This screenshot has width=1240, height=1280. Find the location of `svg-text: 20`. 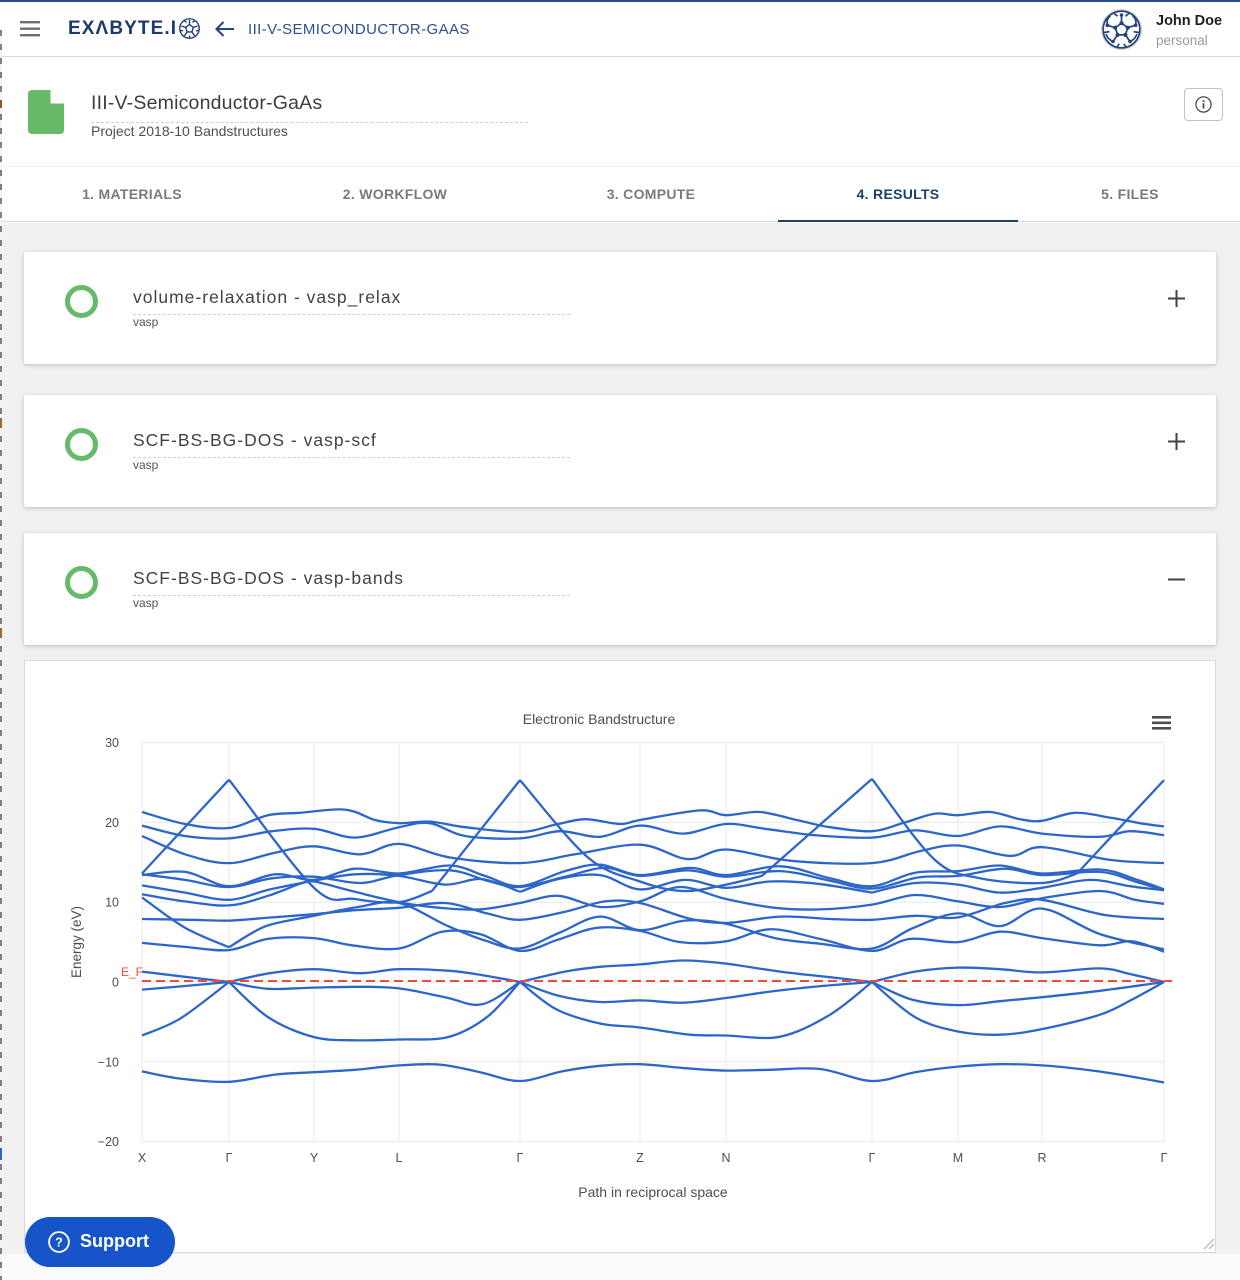

svg-text: 20 is located at coordinates (112, 823).